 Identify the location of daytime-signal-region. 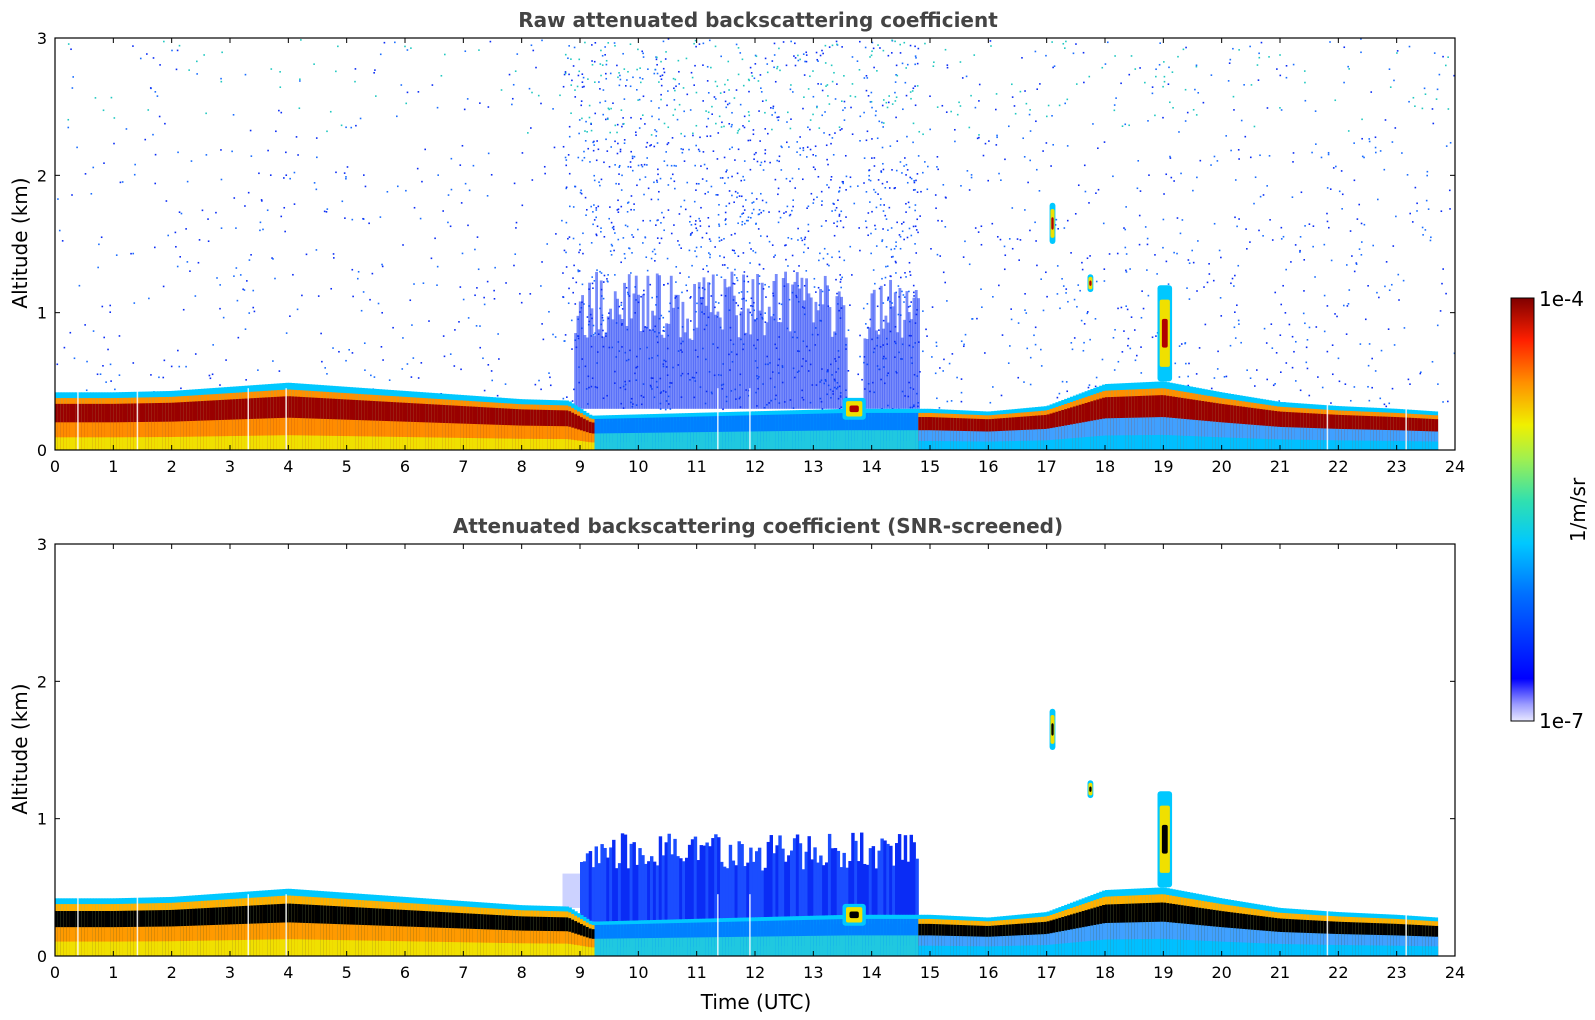
(740, 877).